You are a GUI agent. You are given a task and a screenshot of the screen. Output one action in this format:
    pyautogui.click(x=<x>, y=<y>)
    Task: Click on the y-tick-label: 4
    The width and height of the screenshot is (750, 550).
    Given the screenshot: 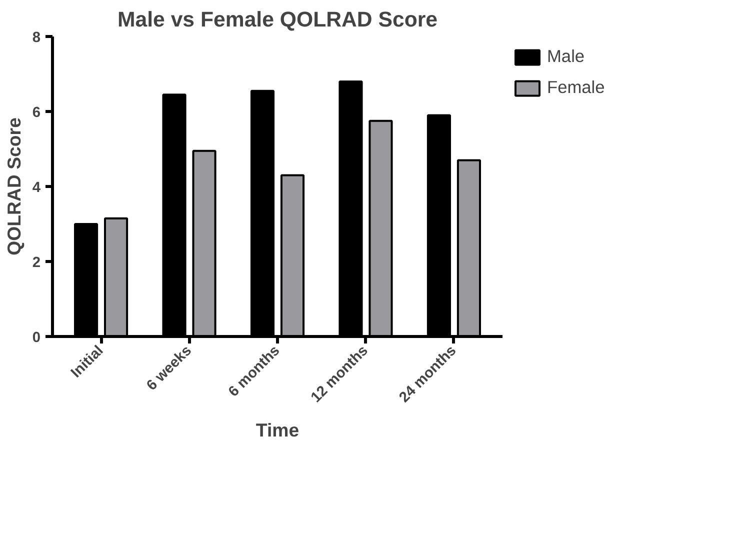 What is the action you would take?
    pyautogui.click(x=37, y=188)
    